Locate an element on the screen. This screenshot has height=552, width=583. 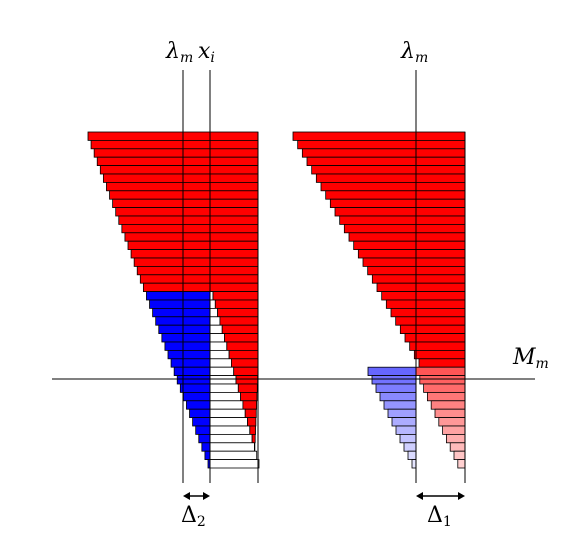
delta-2-label: Δ2 is located at coordinates (193, 516).